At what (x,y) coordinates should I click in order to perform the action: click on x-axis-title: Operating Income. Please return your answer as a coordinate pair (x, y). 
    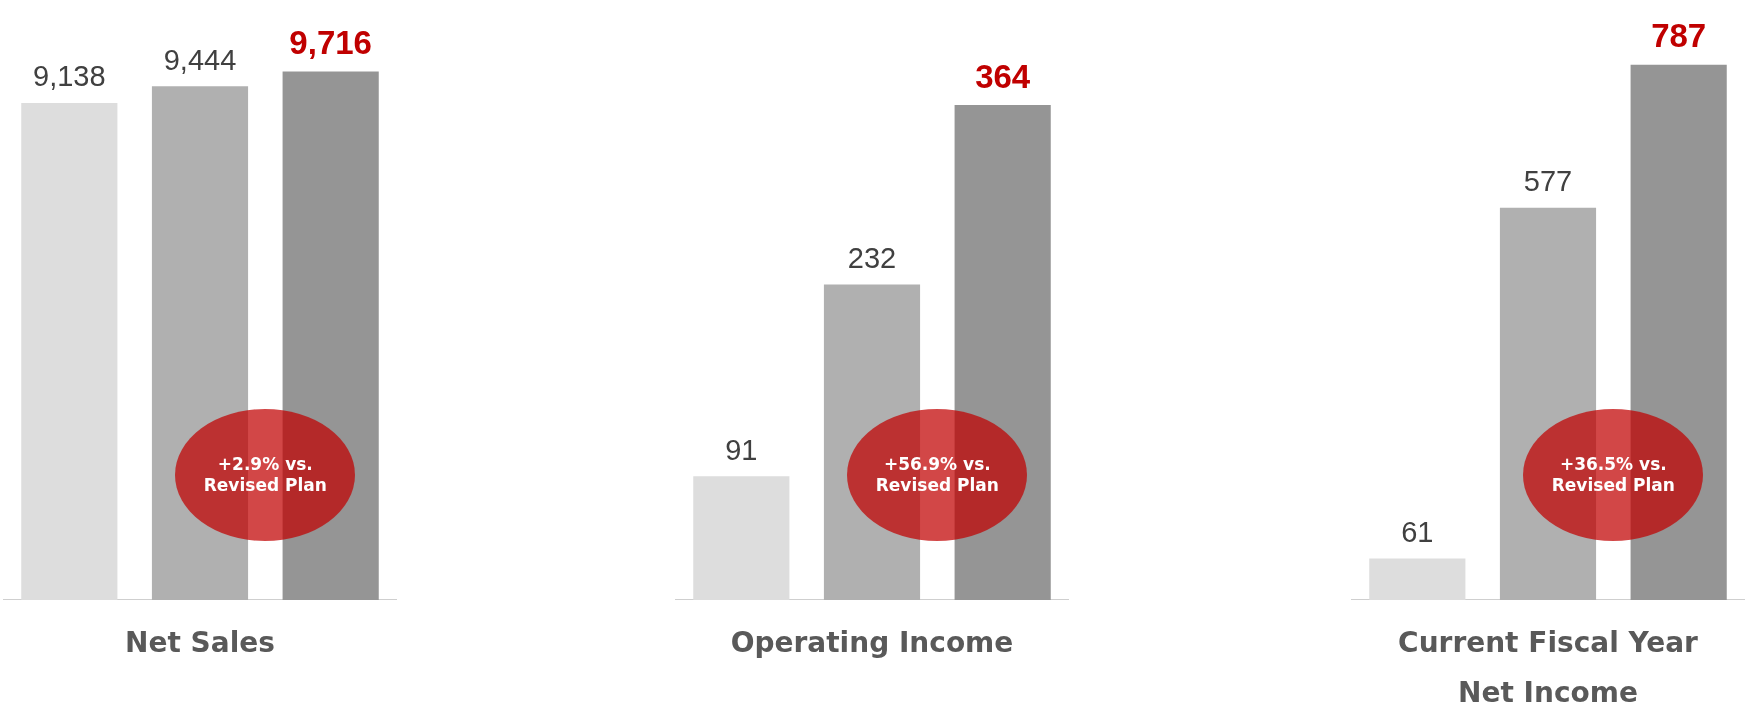
    Looking at the image, I should click on (872, 643).